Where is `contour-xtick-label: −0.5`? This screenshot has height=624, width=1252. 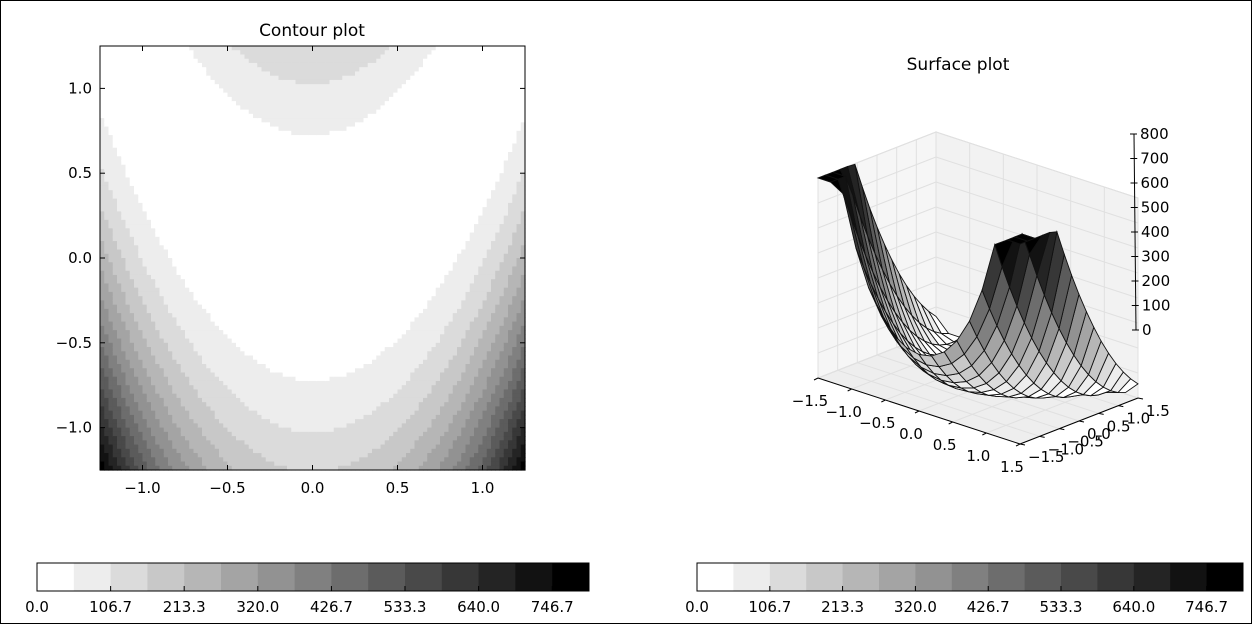
contour-xtick-label: −0.5 is located at coordinates (227, 488).